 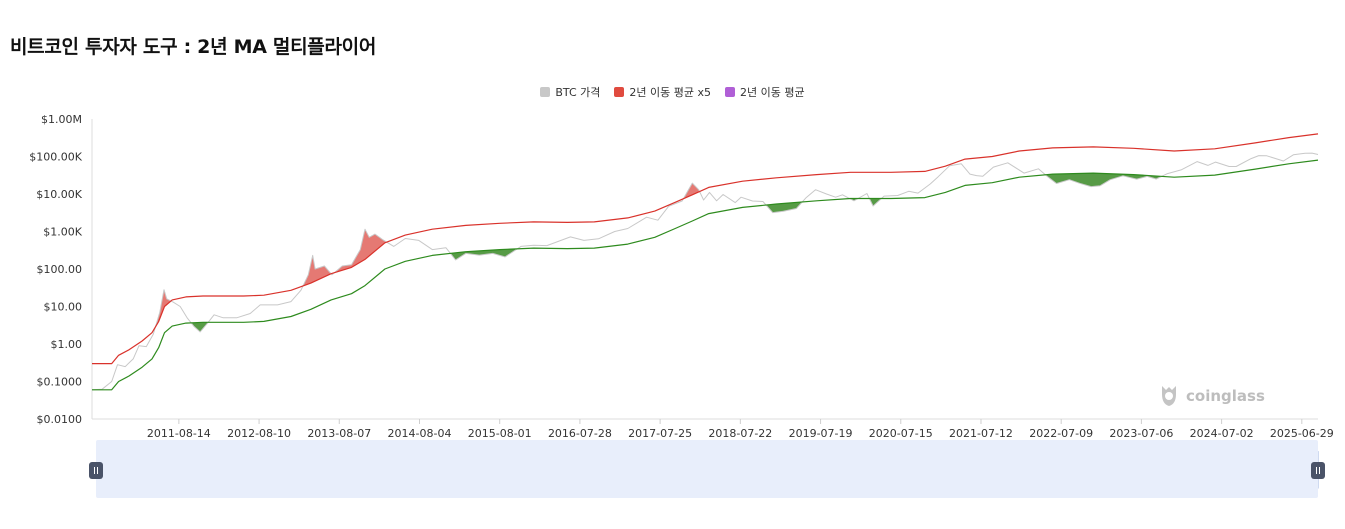 I want to click on x-tick-label: 2021-07-12, so click(x=981, y=433).